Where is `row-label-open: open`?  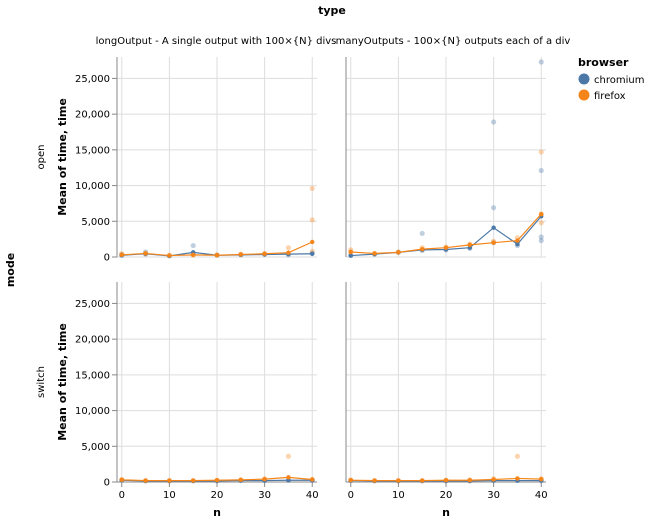
row-label-open: open is located at coordinates (41, 157).